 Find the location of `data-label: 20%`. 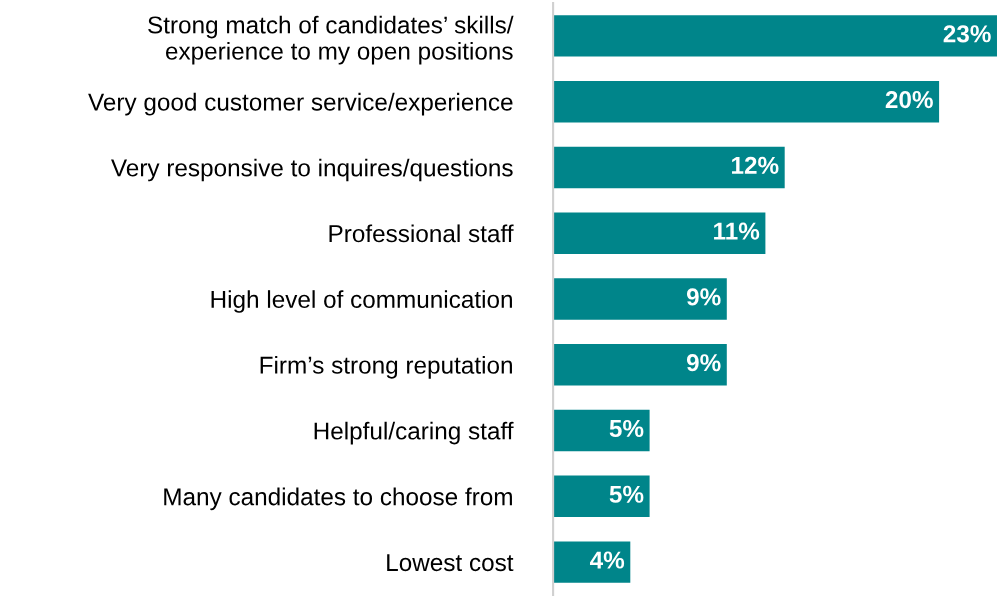

data-label: 20% is located at coordinates (909, 99).